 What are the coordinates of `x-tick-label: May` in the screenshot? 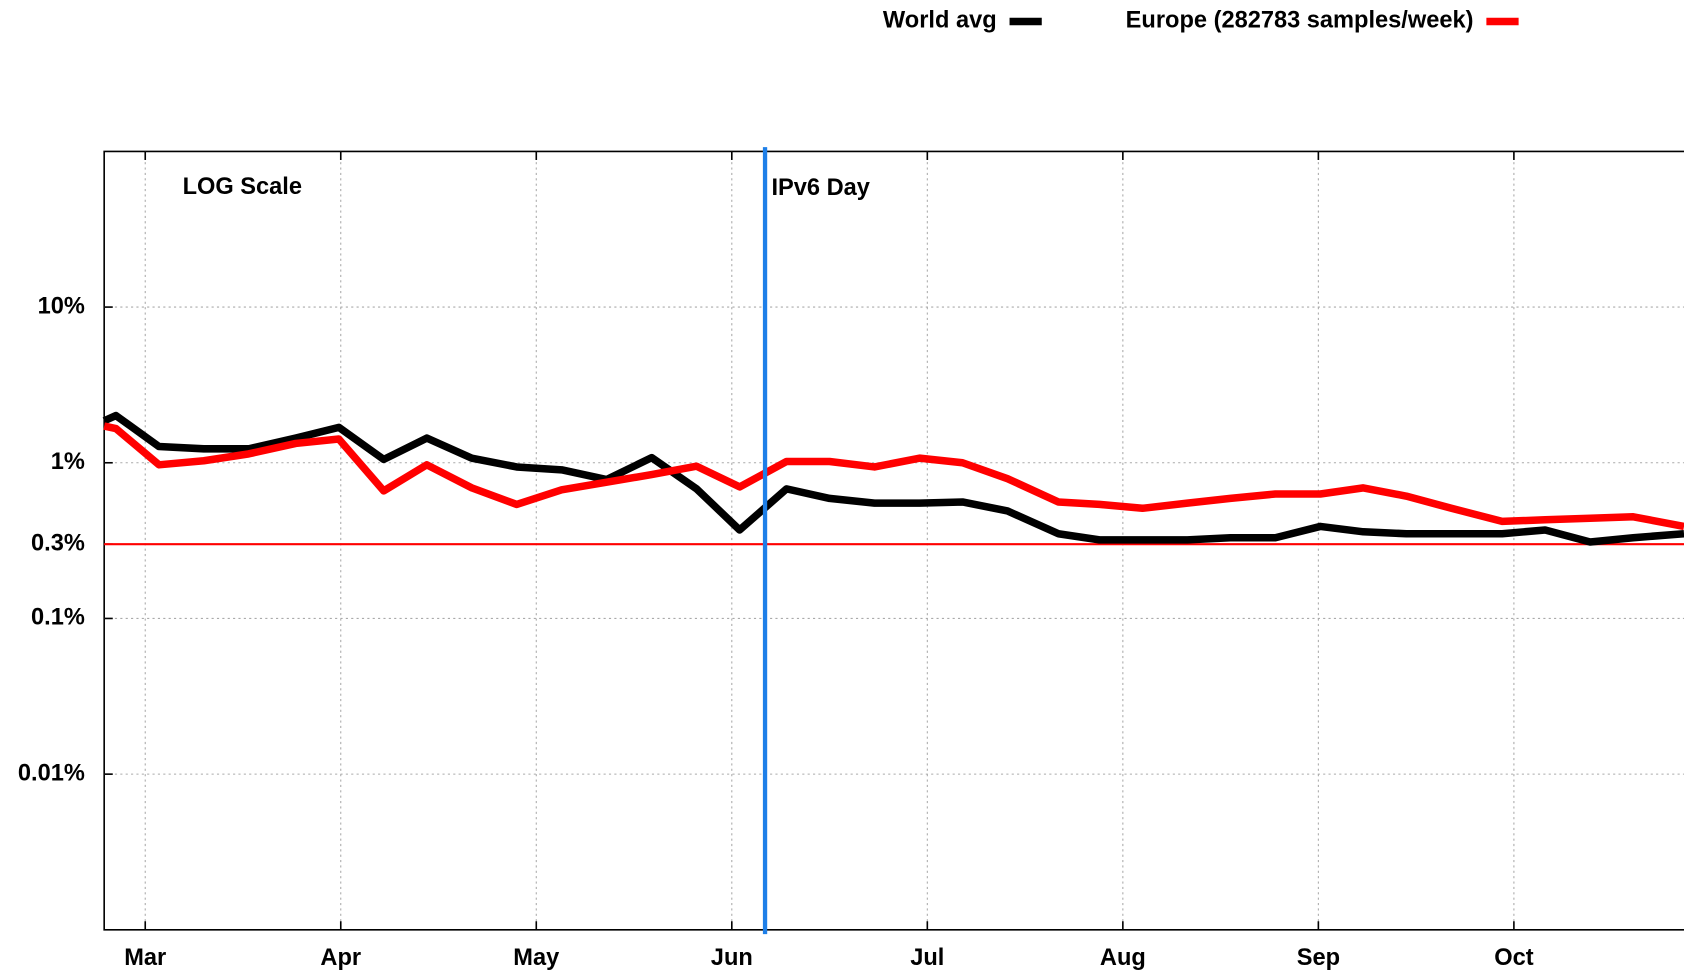 It's located at (536, 958).